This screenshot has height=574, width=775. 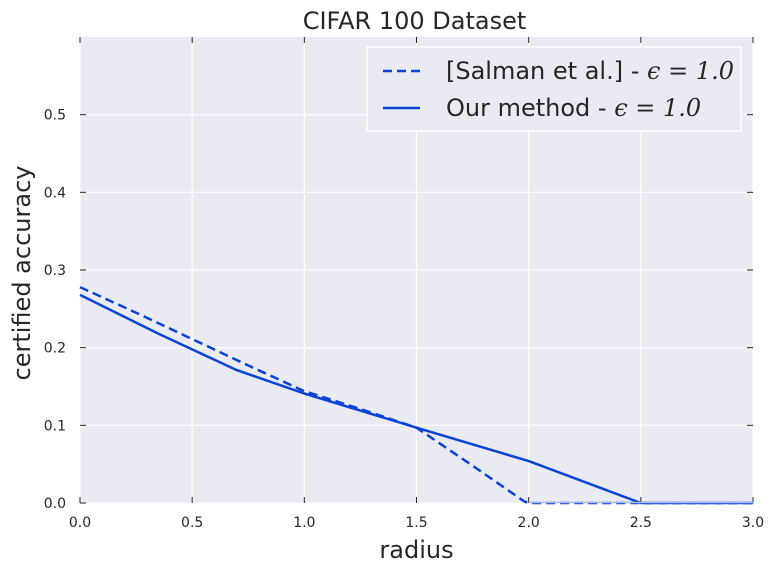 I want to click on y-tick-label: 0.2, so click(x=55, y=349).